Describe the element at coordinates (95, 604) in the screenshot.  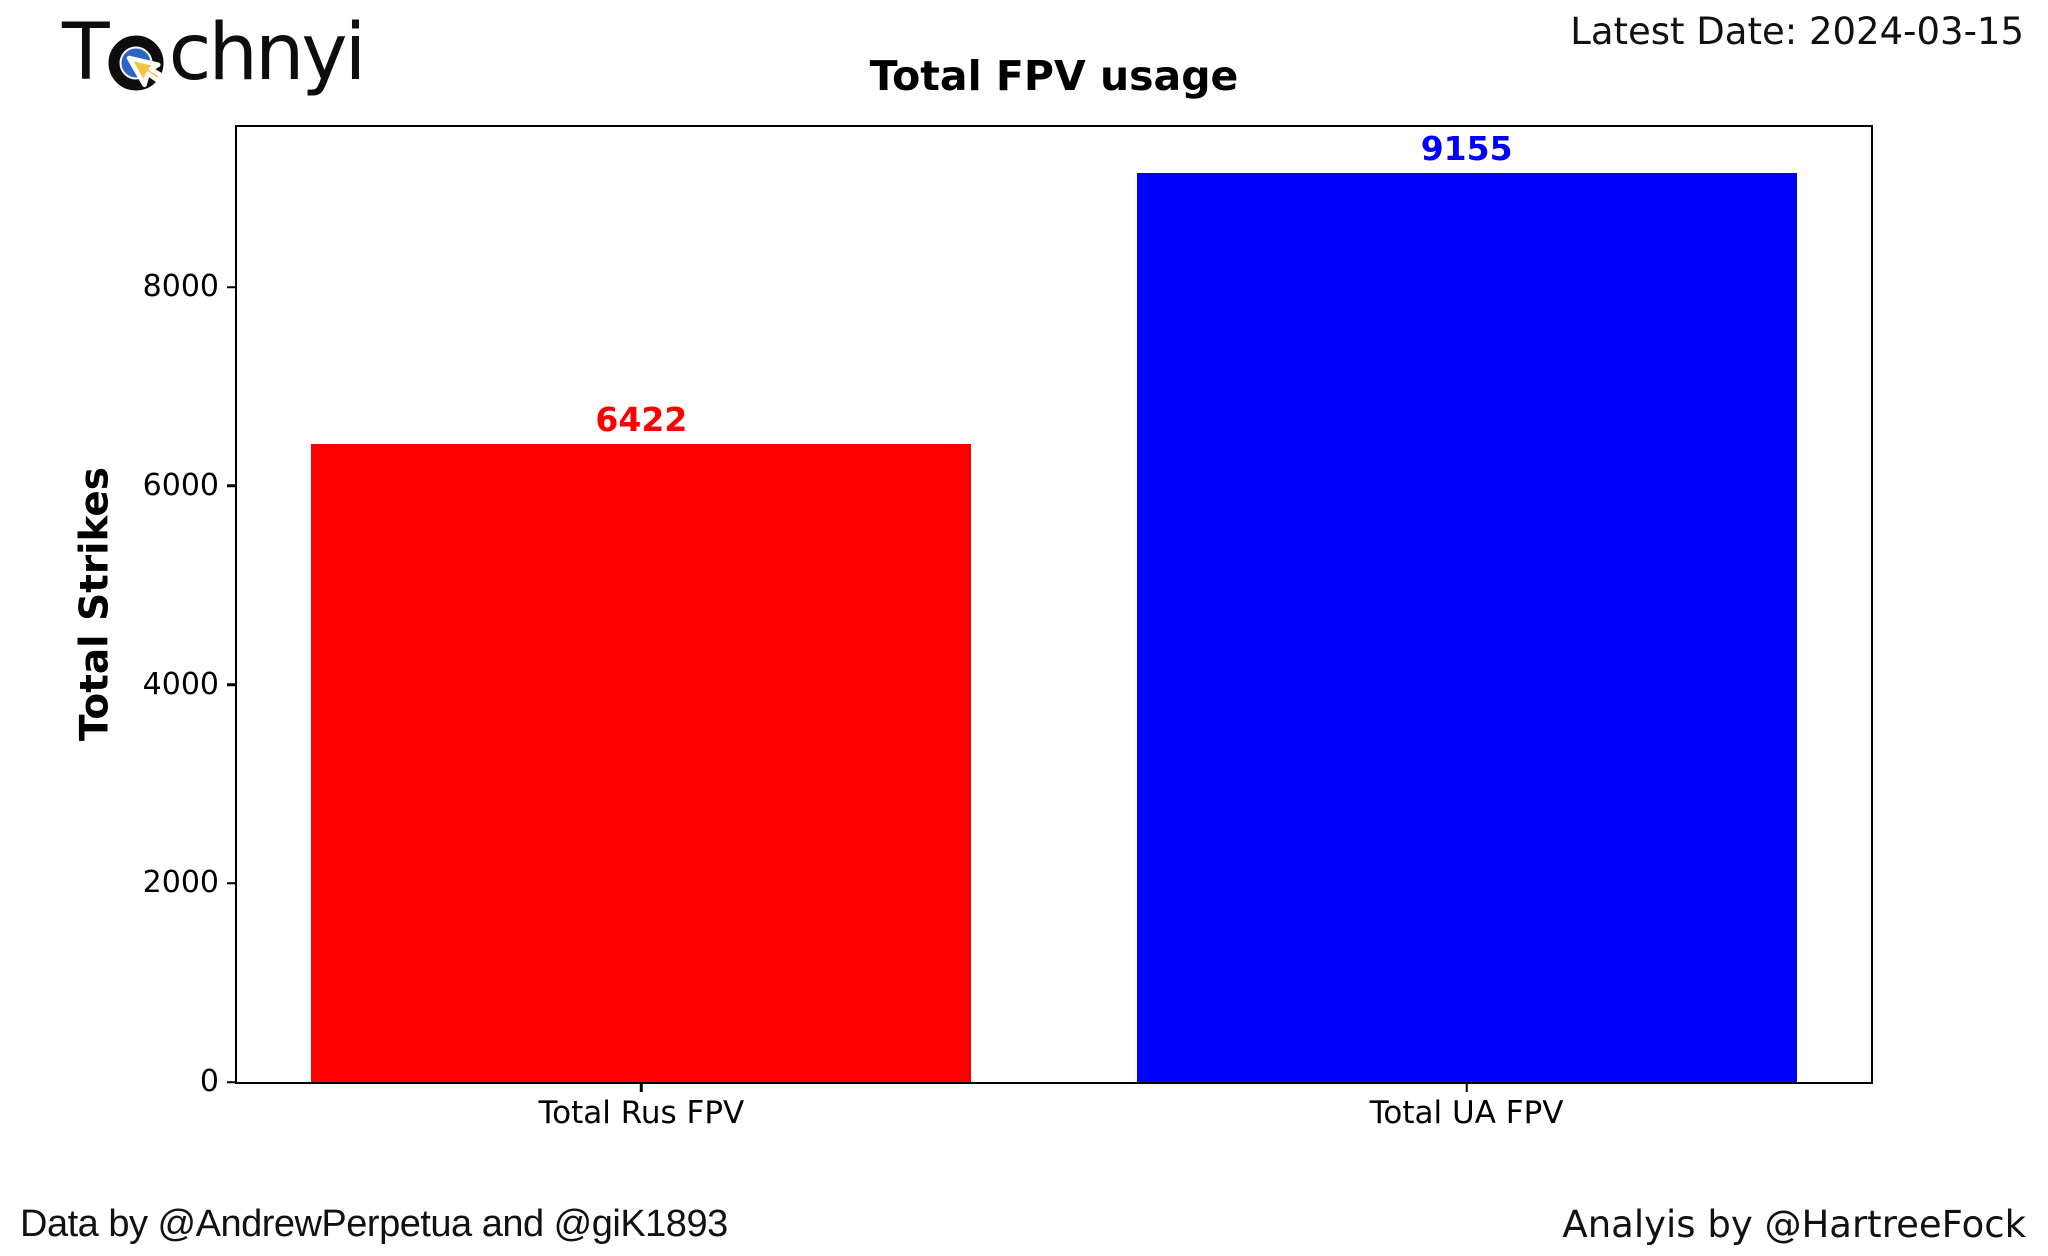
I see `y-axis-title: Total Strikes` at that location.